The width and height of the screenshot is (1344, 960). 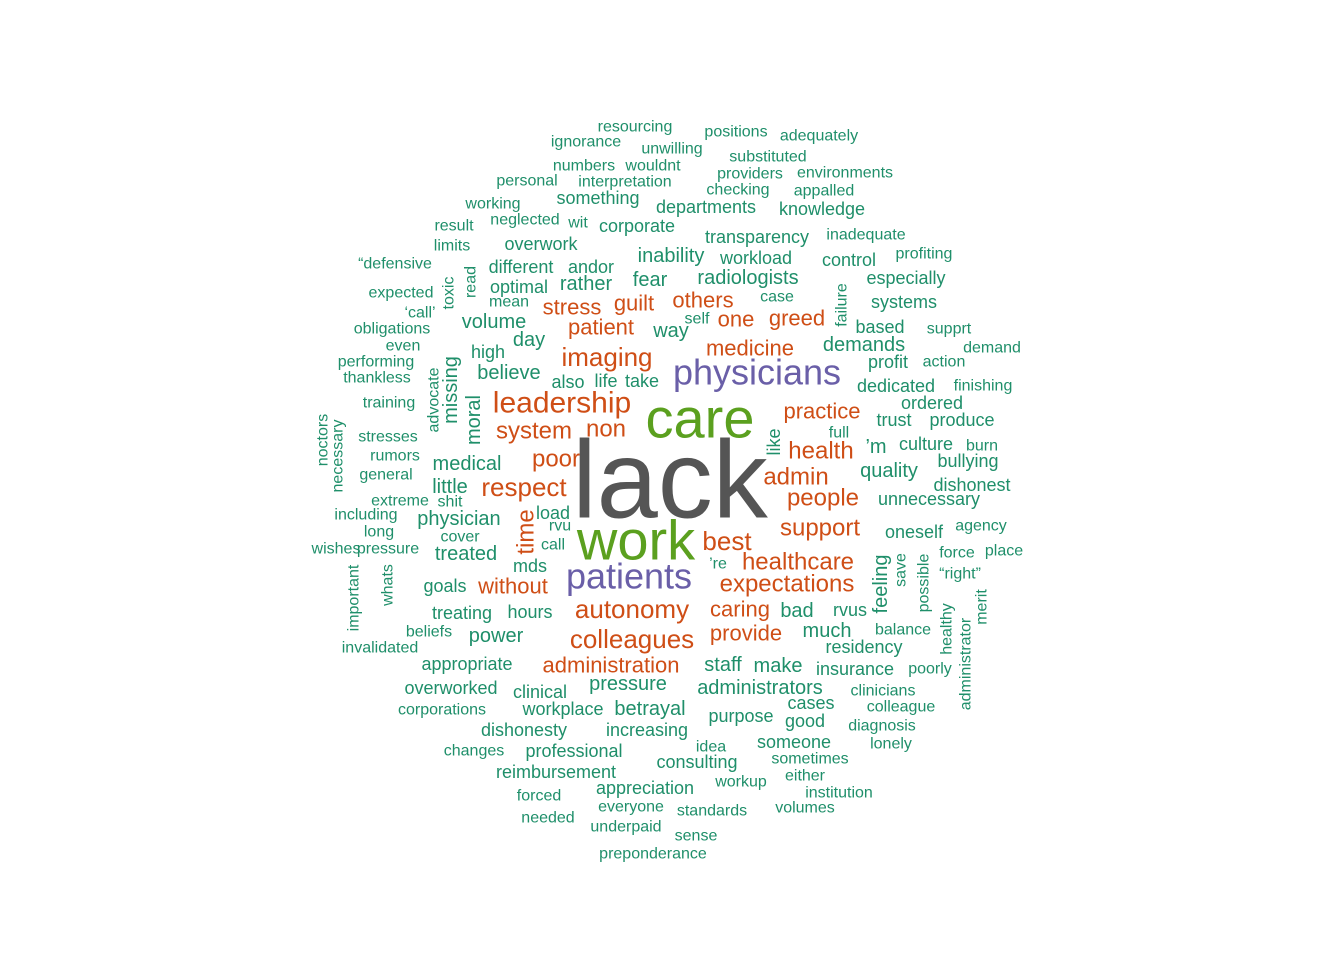 What do you see at coordinates (628, 684) in the screenshot?
I see `word-50: pressure` at bounding box center [628, 684].